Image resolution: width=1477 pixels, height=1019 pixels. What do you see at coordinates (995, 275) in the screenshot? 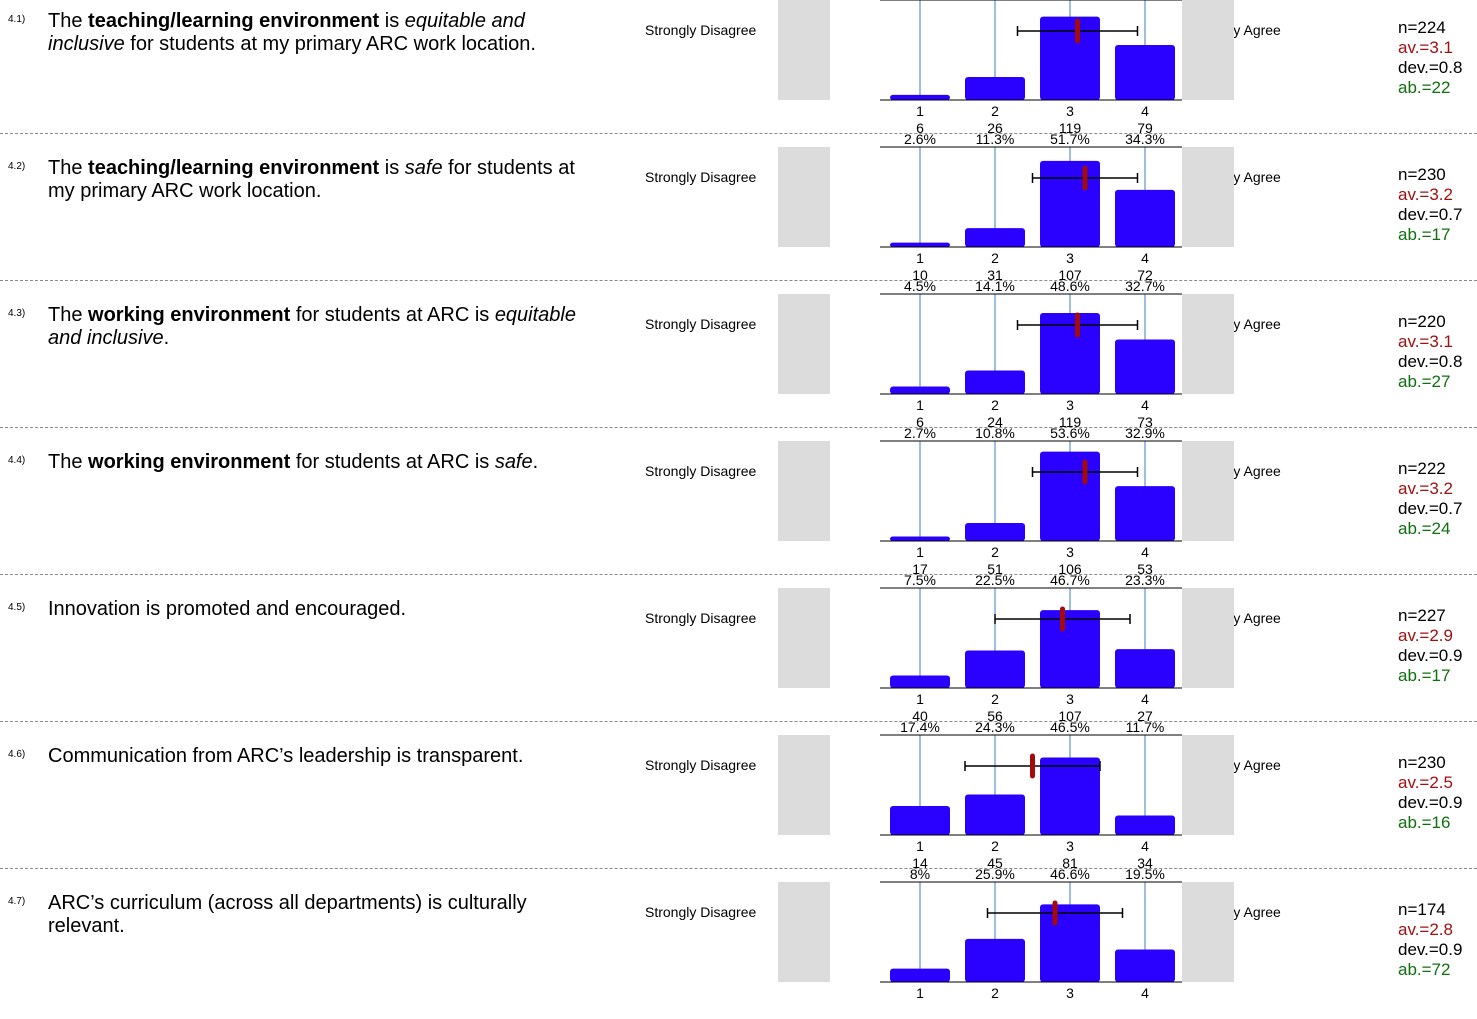
I see `count-label: 31` at bounding box center [995, 275].